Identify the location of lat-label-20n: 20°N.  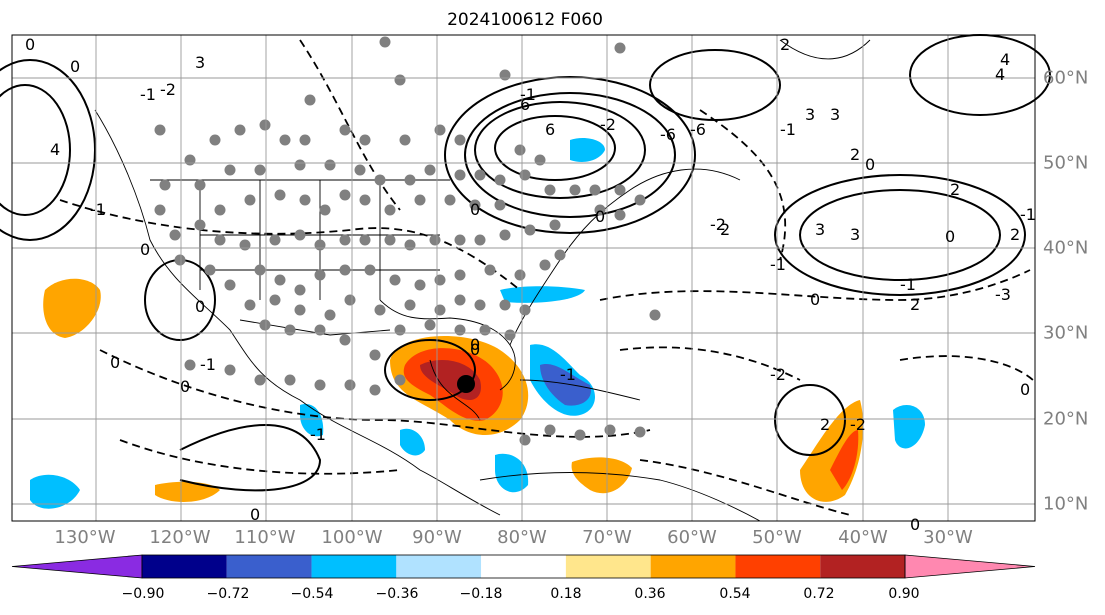
(1066, 419).